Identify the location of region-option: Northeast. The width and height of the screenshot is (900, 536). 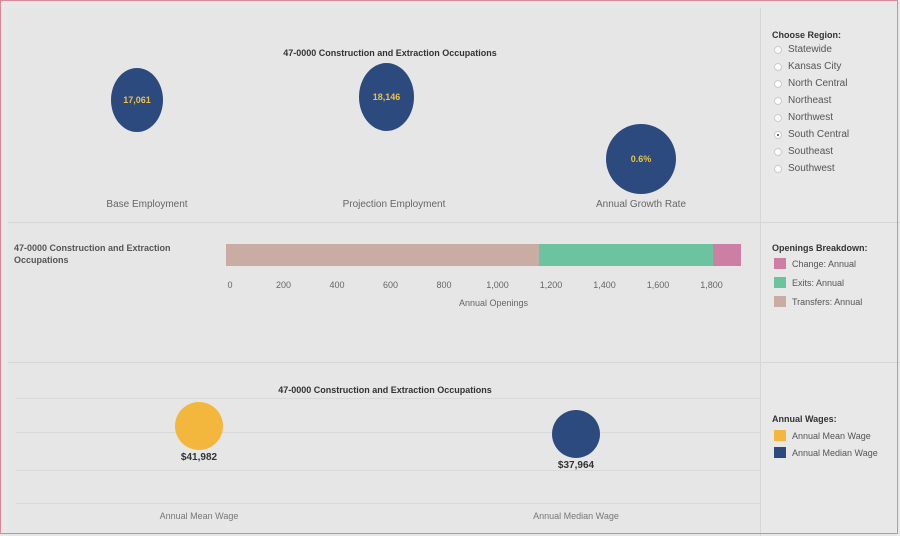
(802, 100).